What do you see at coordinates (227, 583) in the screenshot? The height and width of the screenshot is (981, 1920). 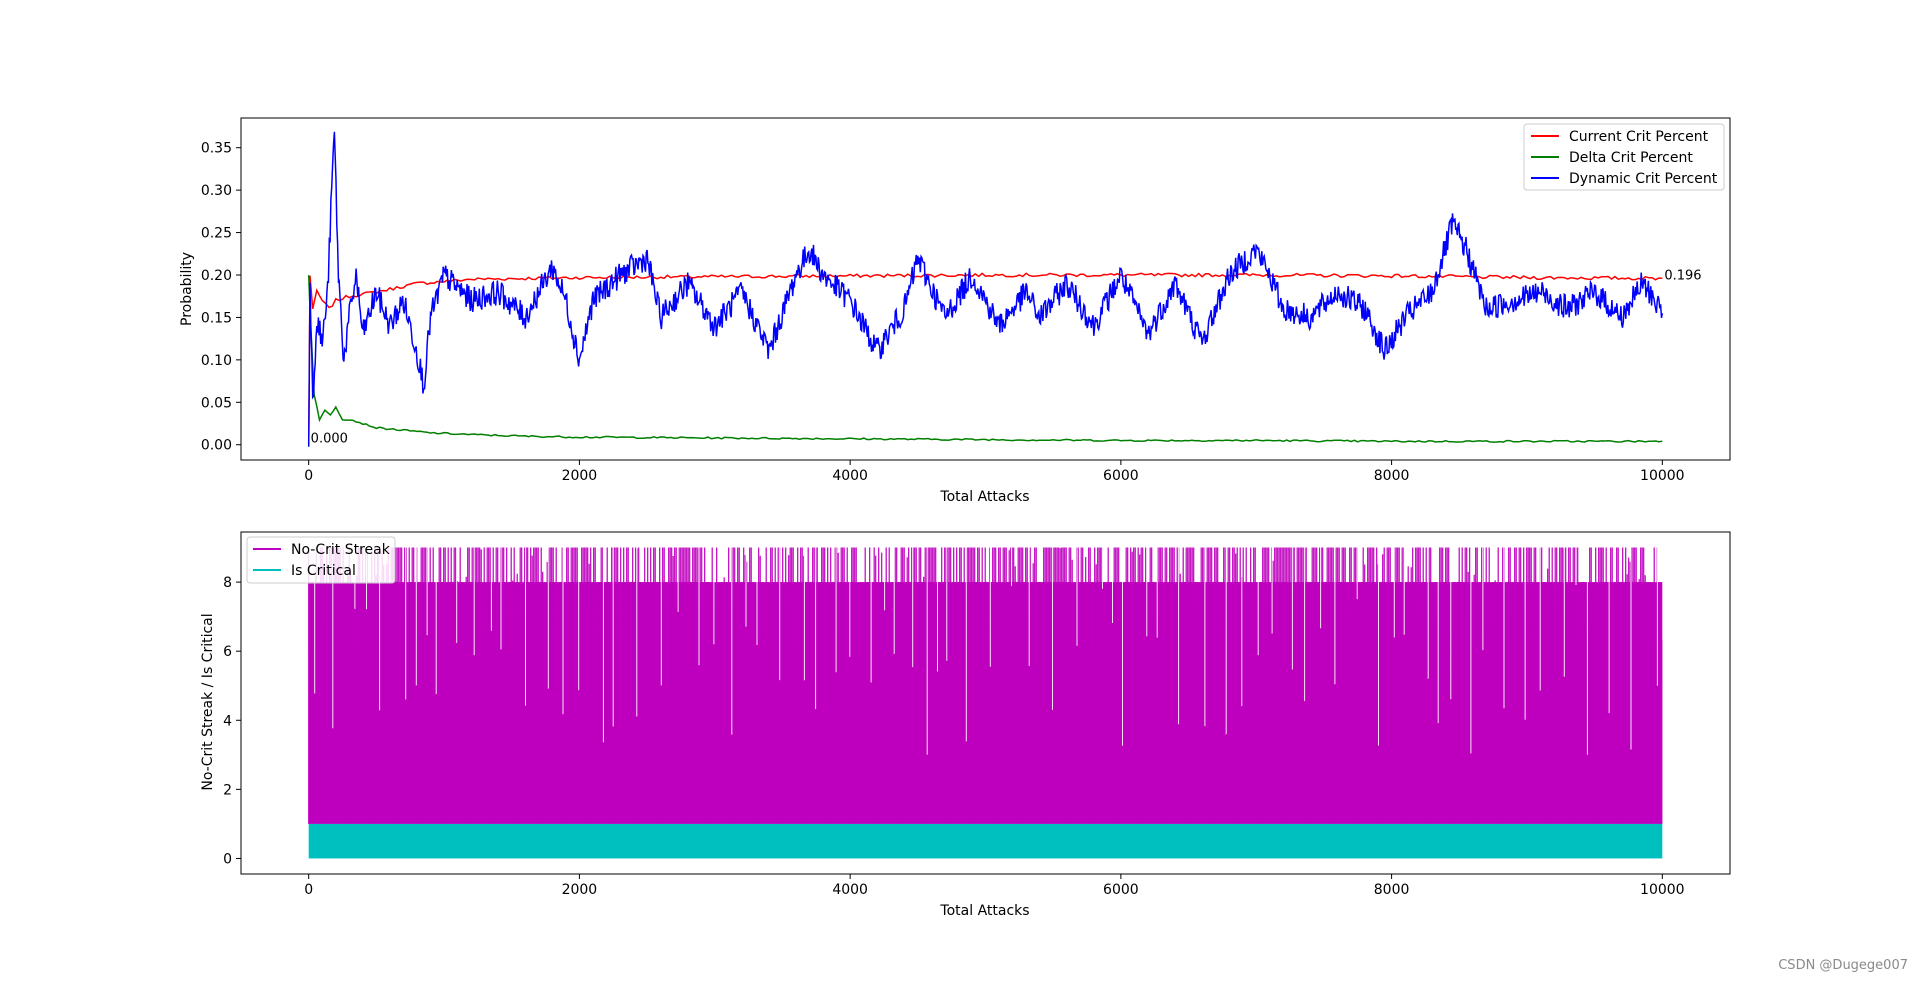 I see `streak-y-tick-label: 8` at bounding box center [227, 583].